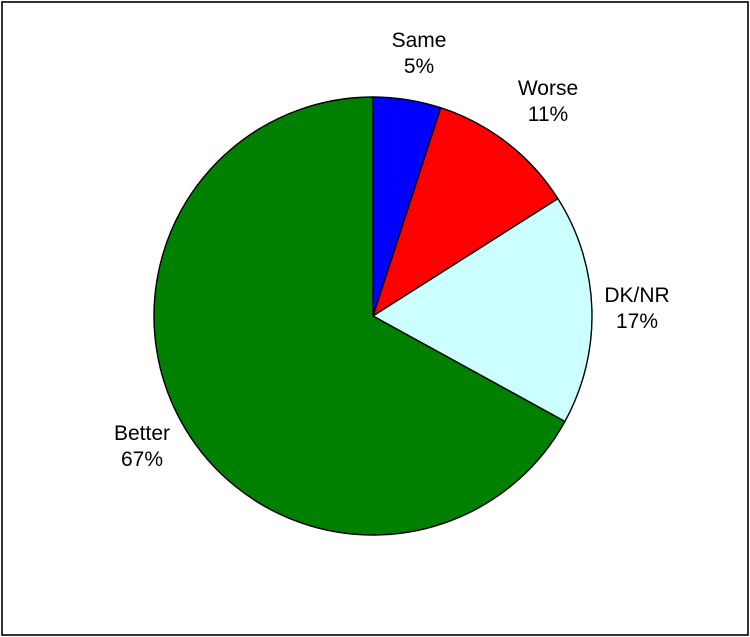 This screenshot has height=637, width=750. What do you see at coordinates (637, 321) in the screenshot?
I see `slice-percent-dk-nr: 17%` at bounding box center [637, 321].